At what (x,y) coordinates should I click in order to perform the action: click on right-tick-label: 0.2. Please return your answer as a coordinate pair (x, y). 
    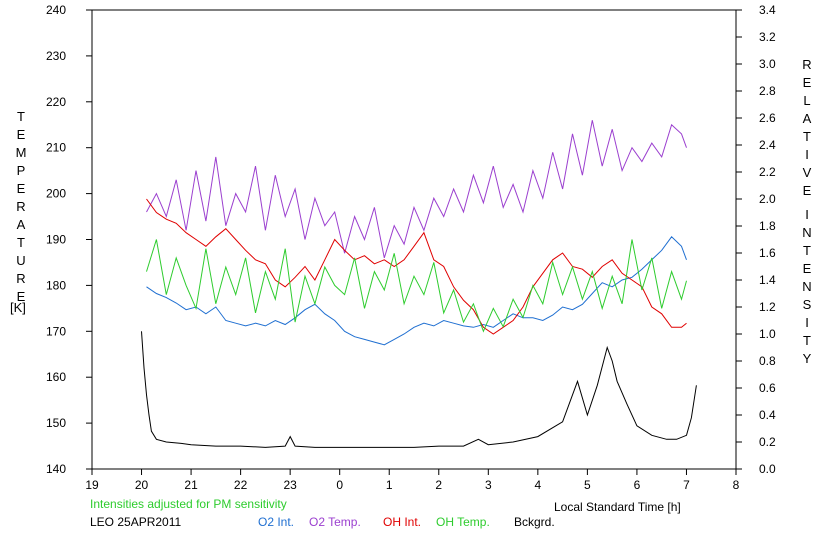
    Looking at the image, I should click on (767, 442).